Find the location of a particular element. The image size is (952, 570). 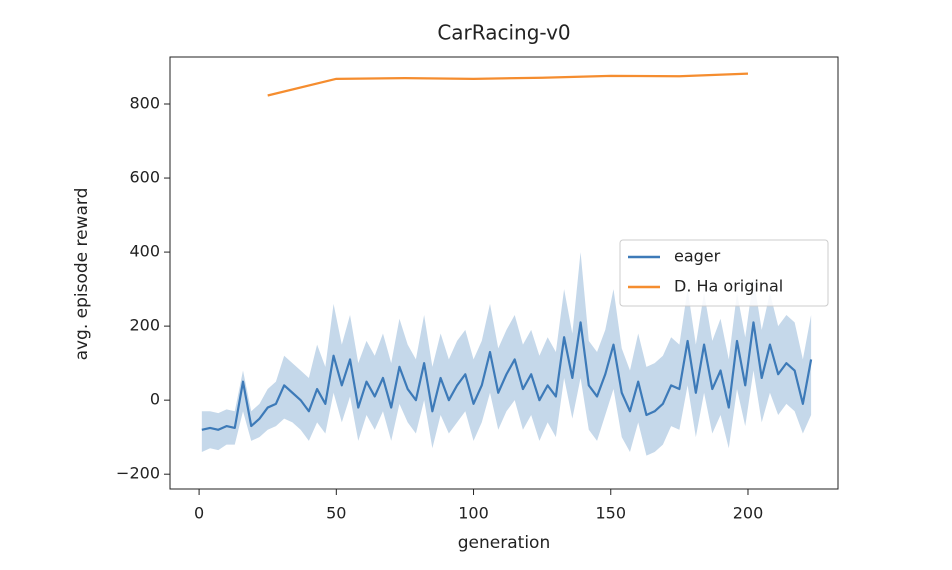

x-tick-label: 50 is located at coordinates (336, 513).